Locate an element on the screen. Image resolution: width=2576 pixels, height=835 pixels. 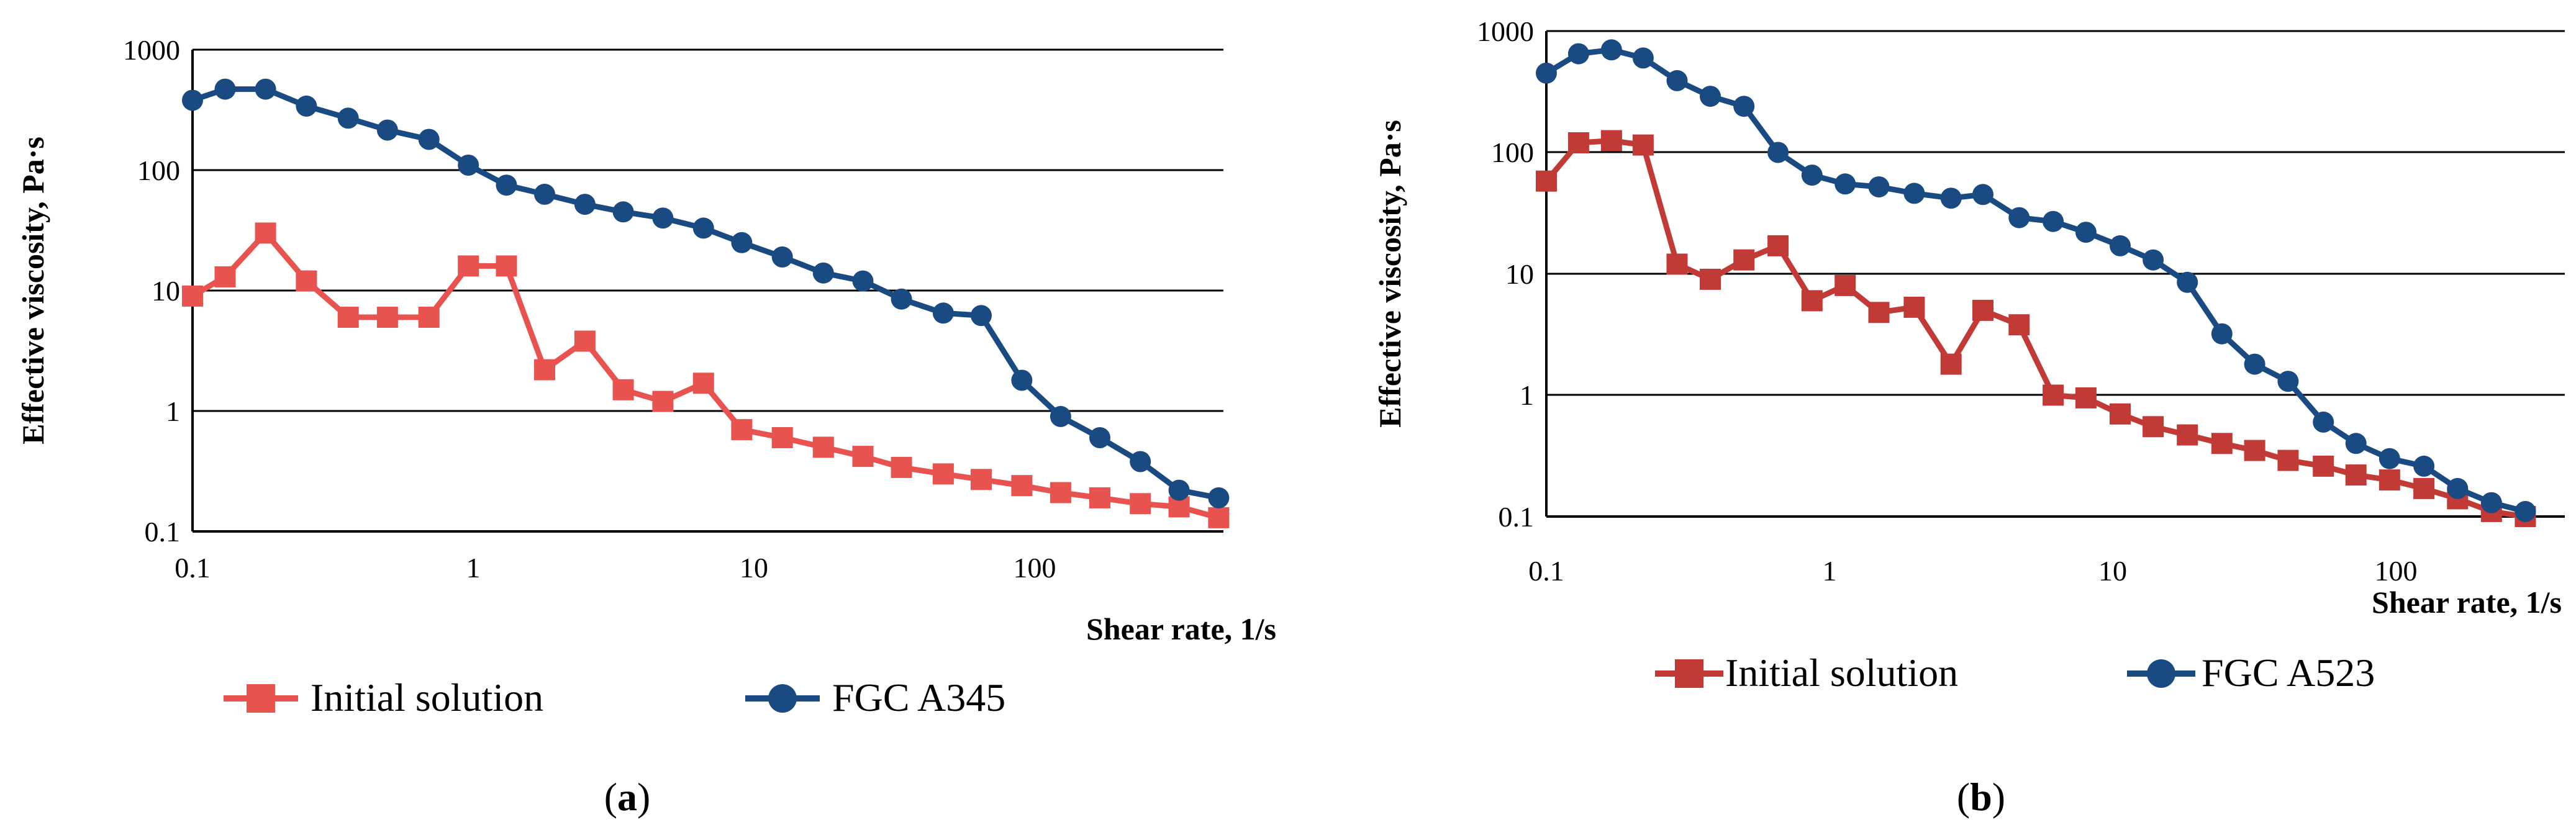
chart-a-xtick: 0.1 is located at coordinates (193, 568).